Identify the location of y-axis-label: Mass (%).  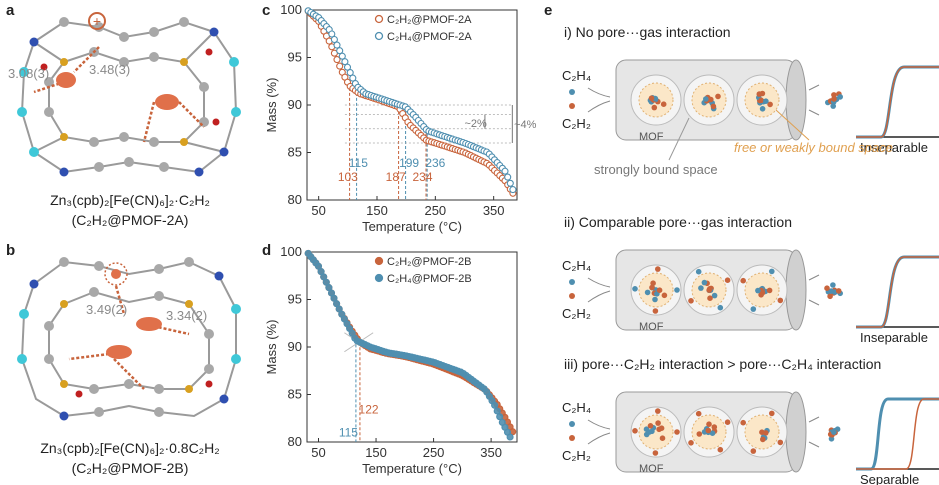
(271, 347).